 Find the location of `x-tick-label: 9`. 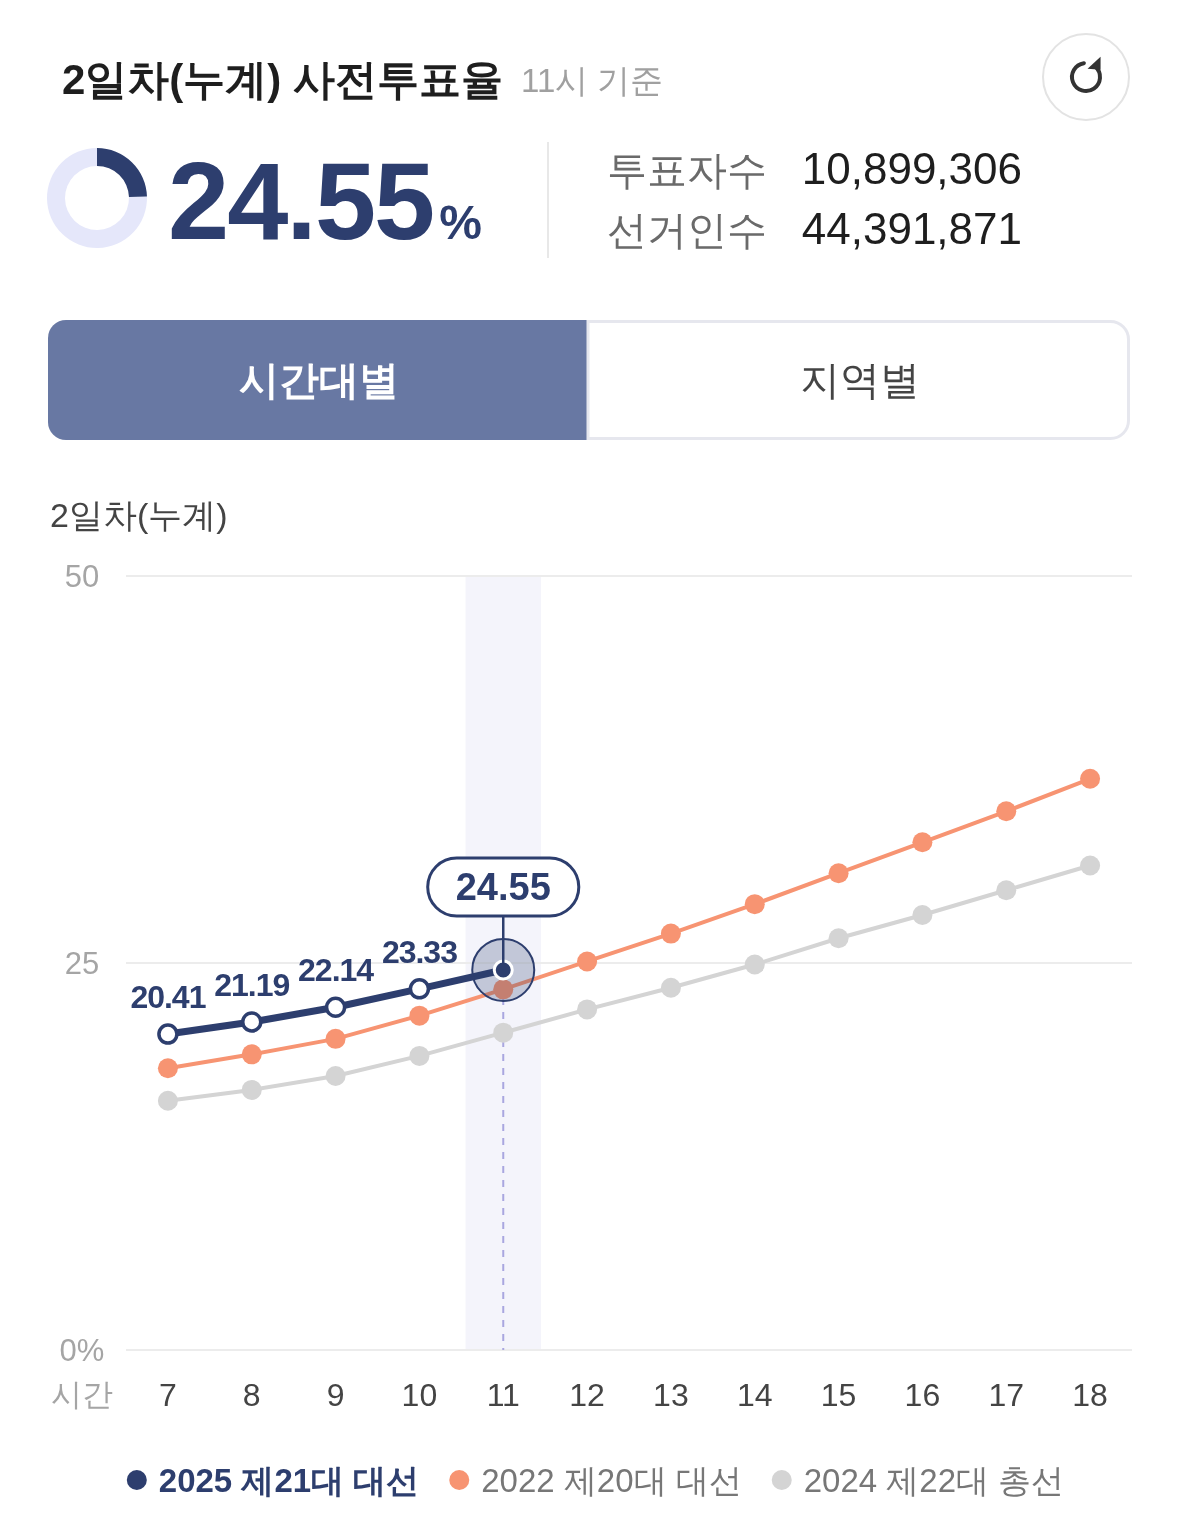

x-tick-label: 9 is located at coordinates (335, 1395).